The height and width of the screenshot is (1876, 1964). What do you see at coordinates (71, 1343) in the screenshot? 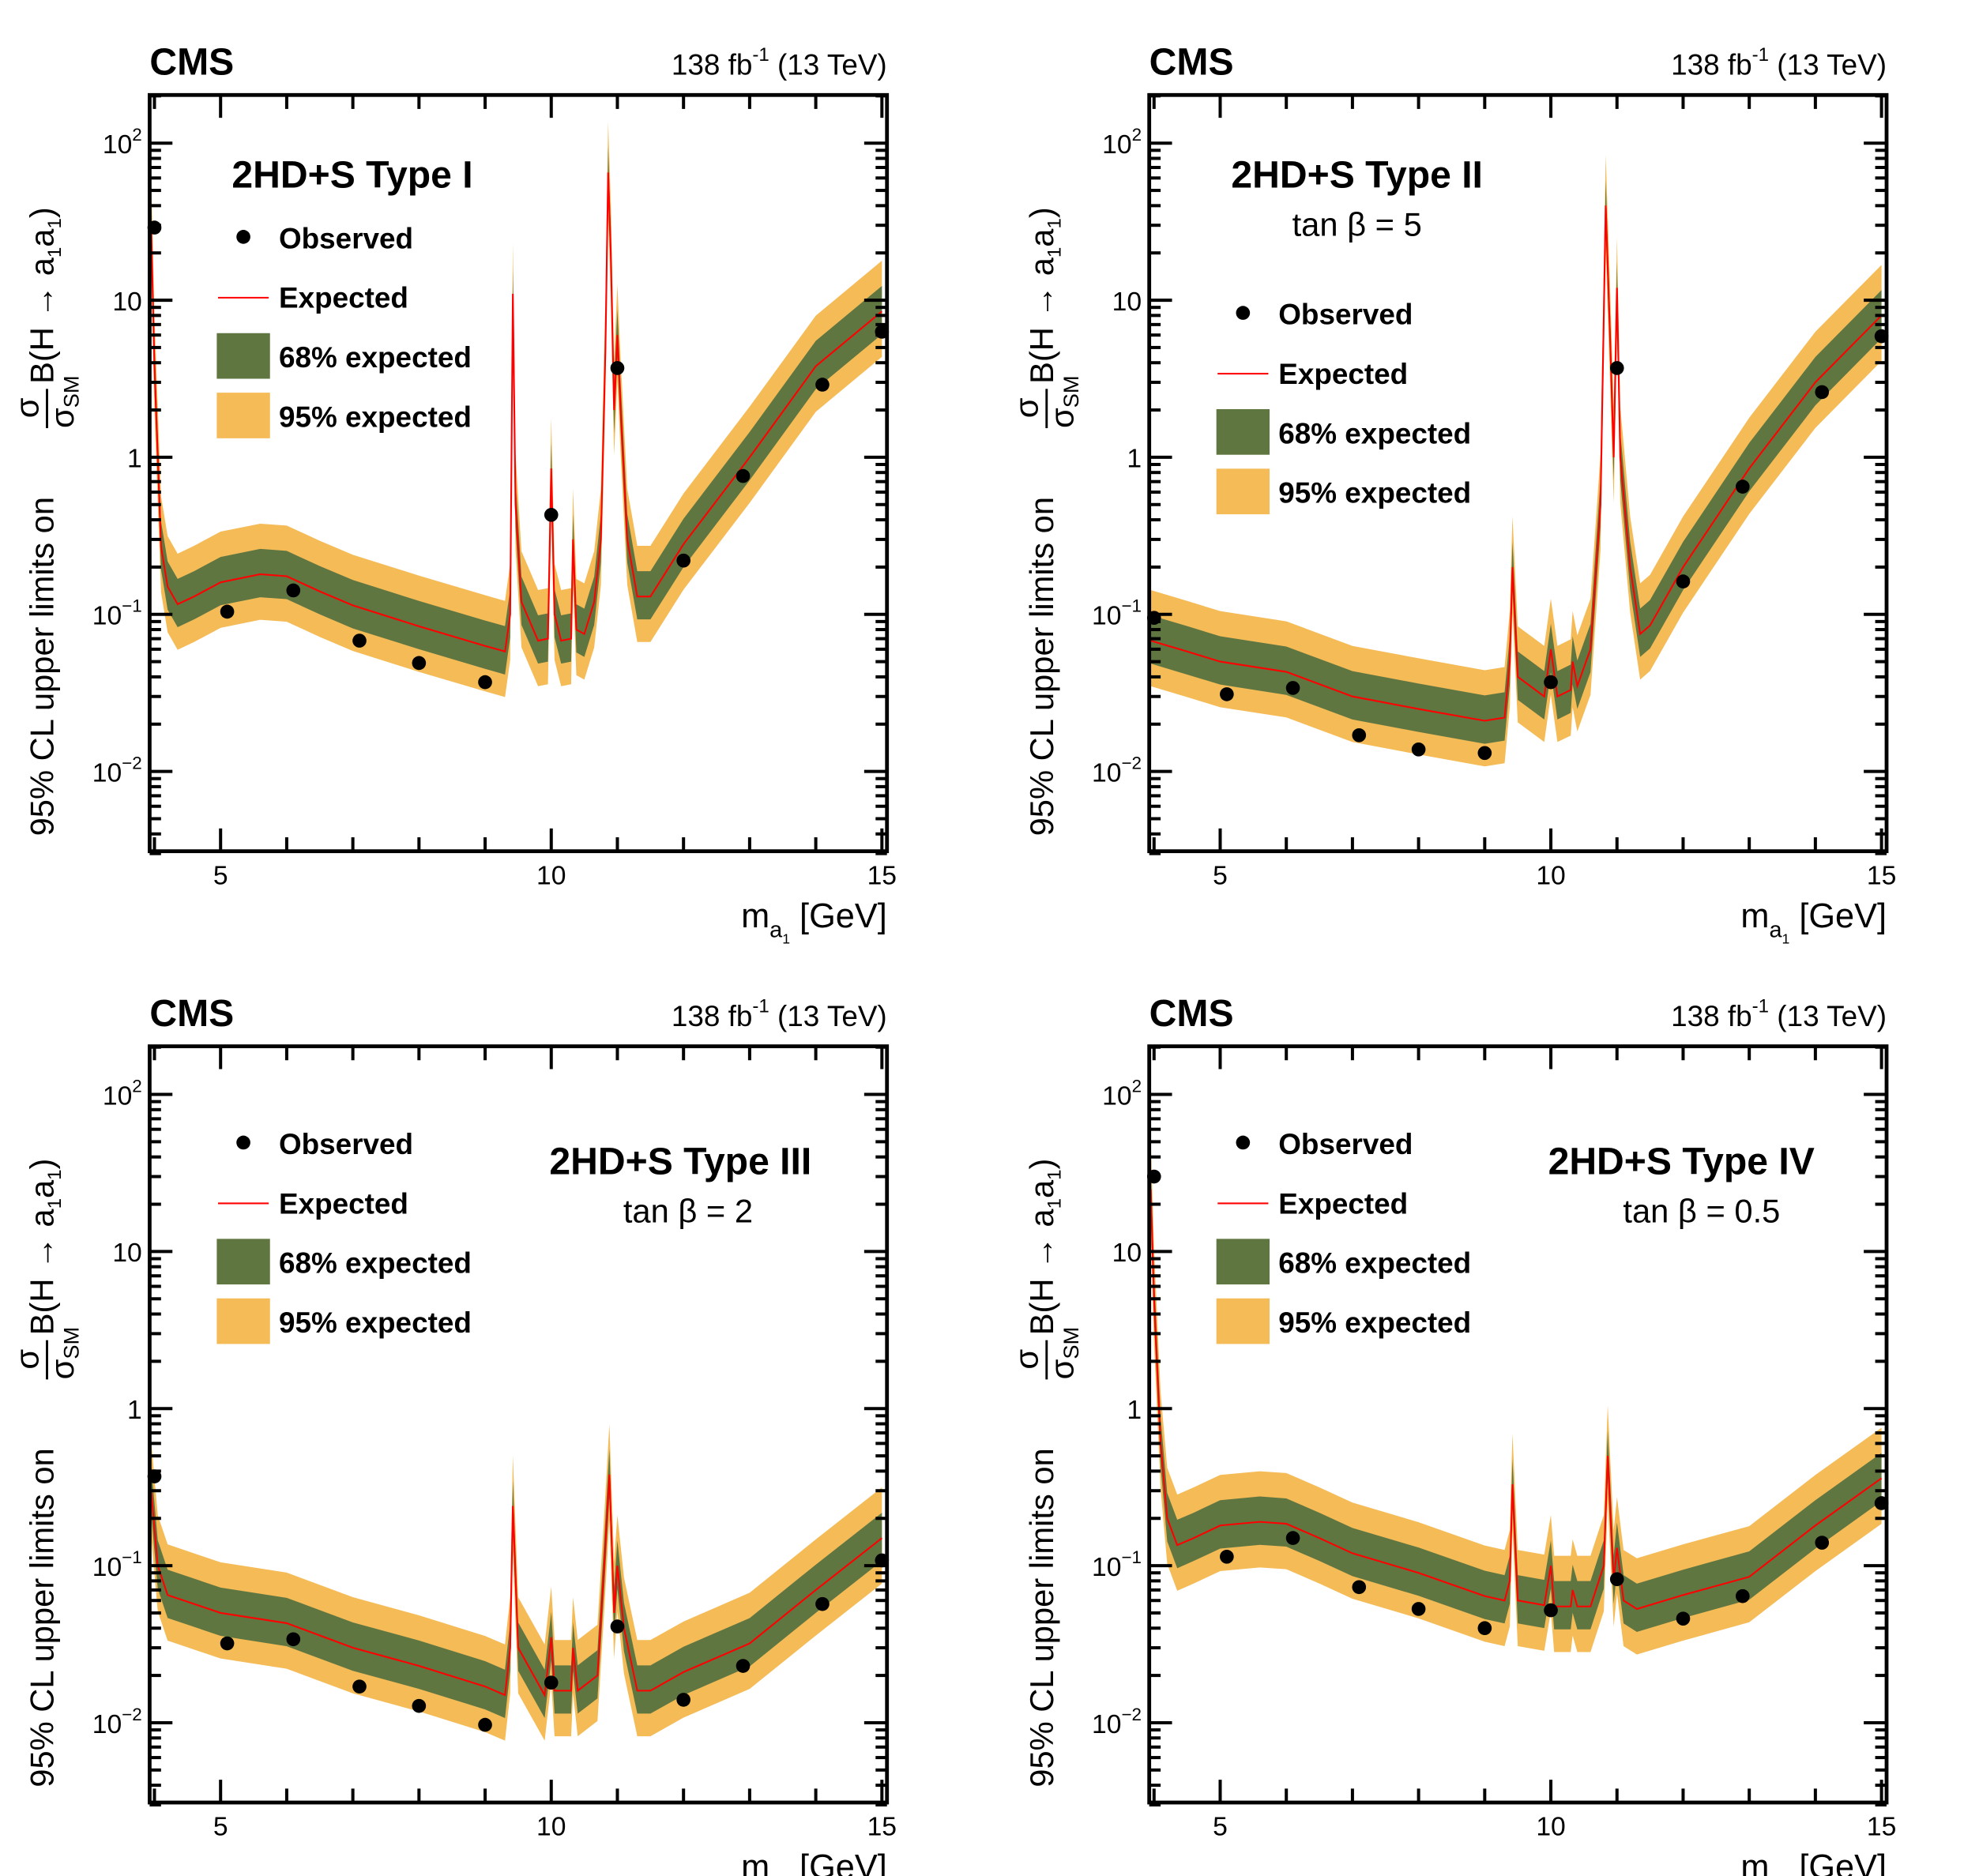
I see `den-sub: SM` at bounding box center [71, 1343].